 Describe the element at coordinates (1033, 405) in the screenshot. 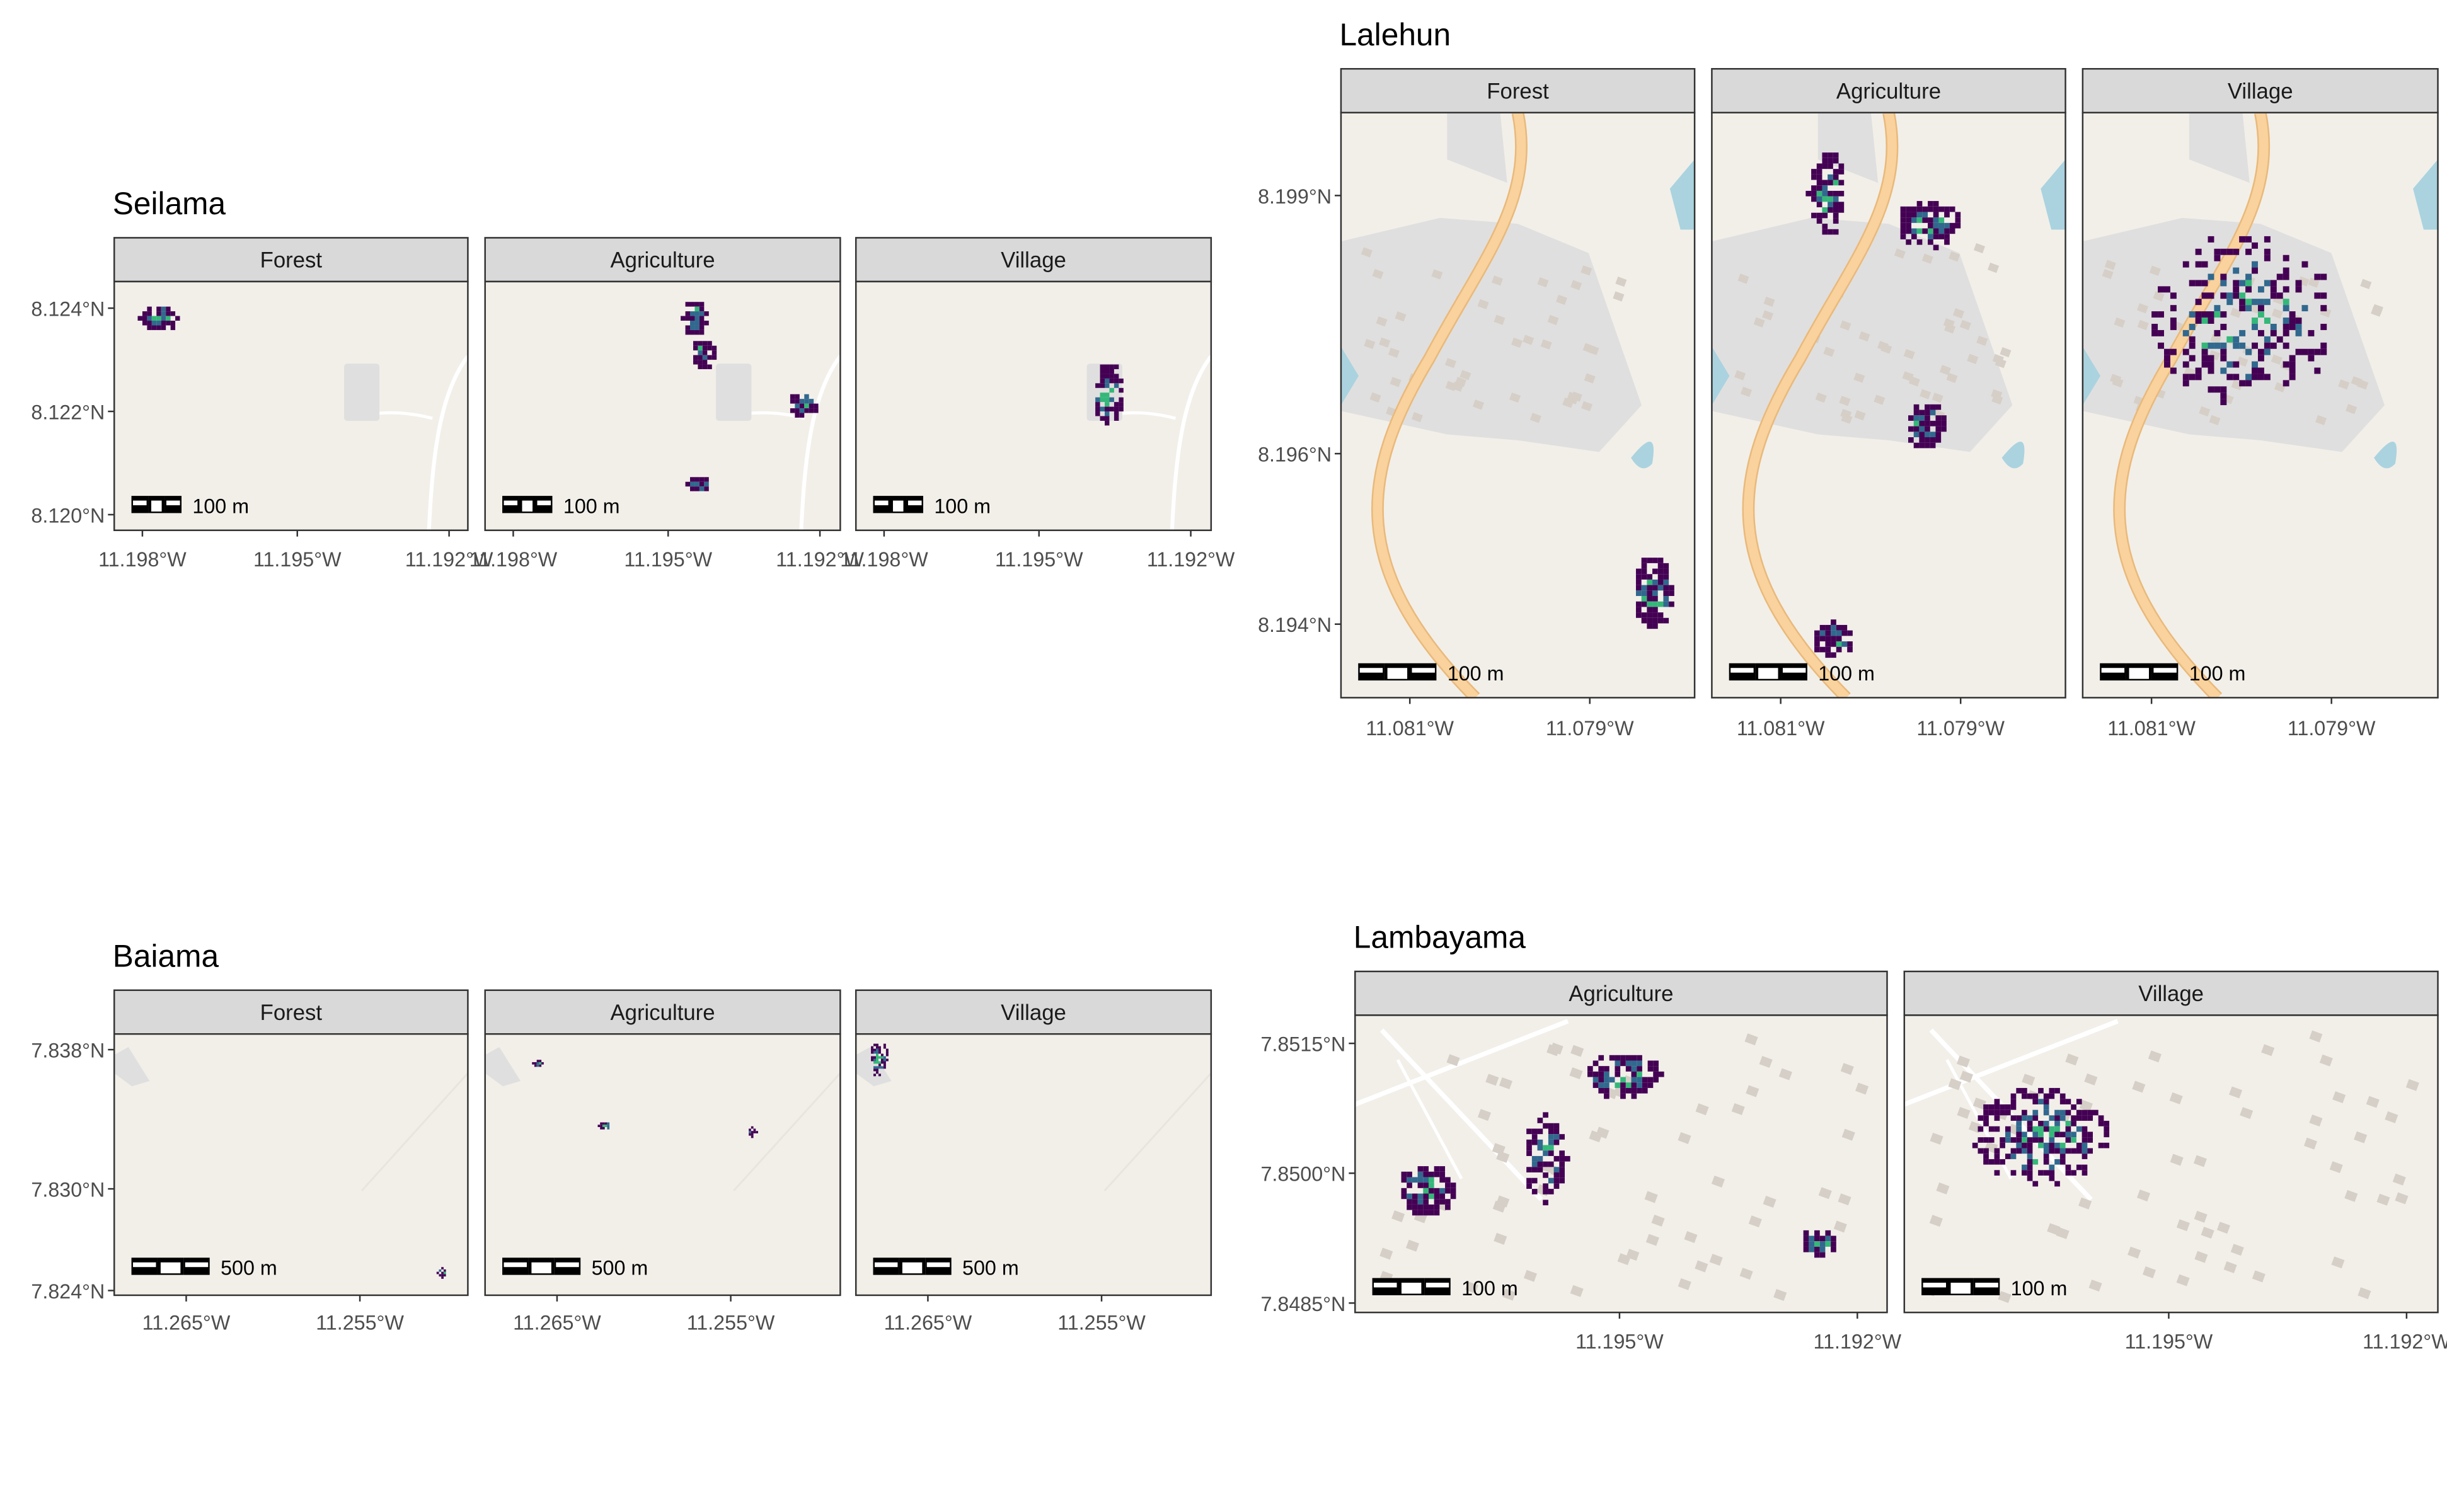

I see `panel-border` at that location.